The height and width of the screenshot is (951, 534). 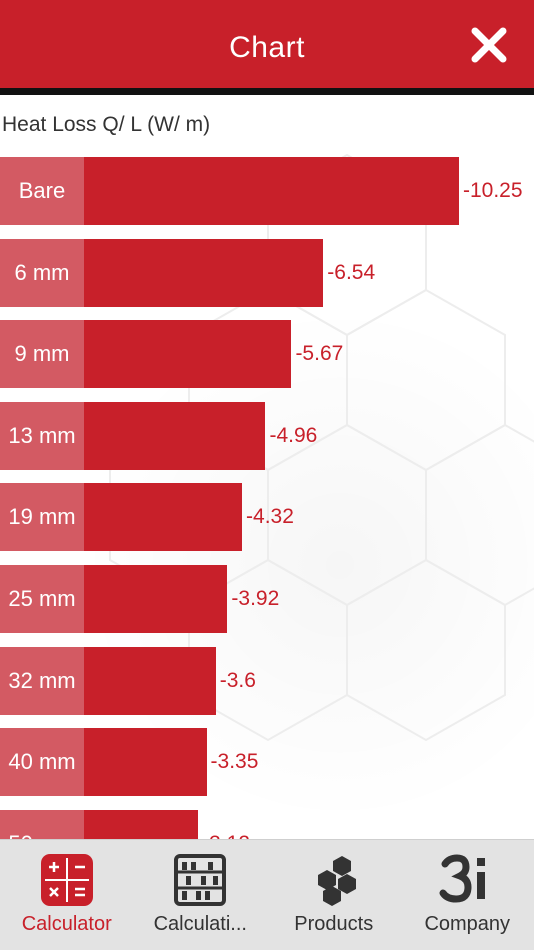 I want to click on category-label: Bare, so click(x=42, y=191).